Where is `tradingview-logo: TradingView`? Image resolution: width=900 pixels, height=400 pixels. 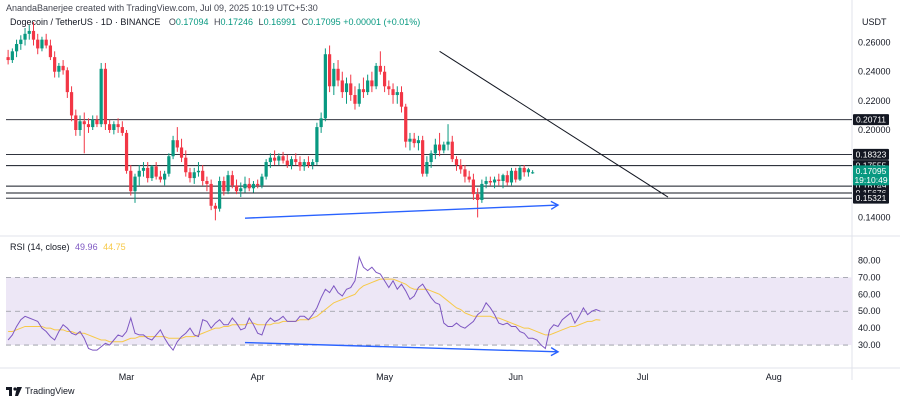 tradingview-logo: TradingView is located at coordinates (40, 391).